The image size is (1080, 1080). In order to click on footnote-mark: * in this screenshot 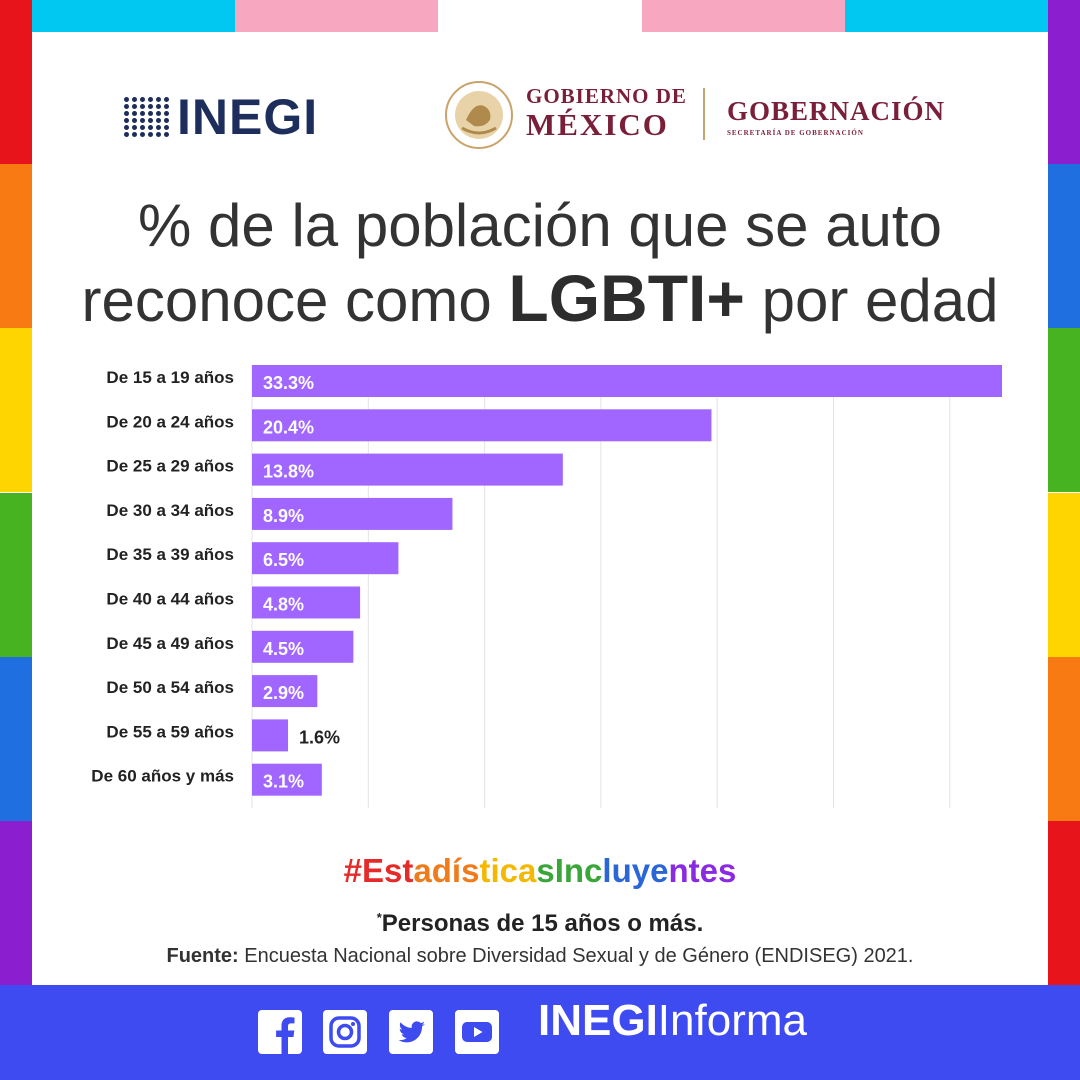, I will do `click(379, 917)`.